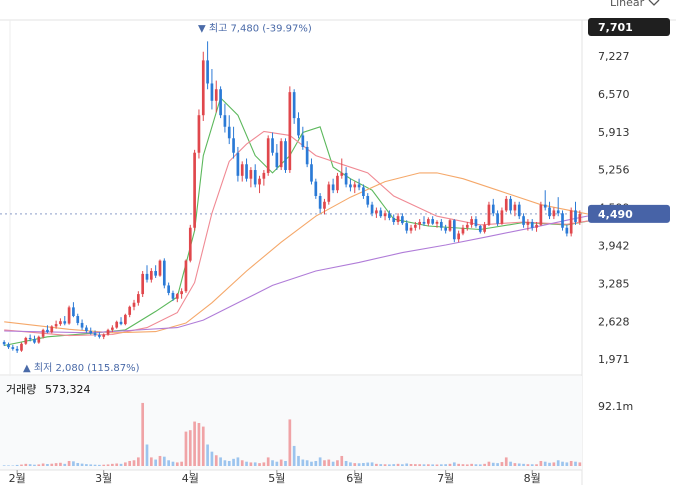  What do you see at coordinates (654, 3) in the screenshot?
I see `chevron-down-icon` at bounding box center [654, 3].